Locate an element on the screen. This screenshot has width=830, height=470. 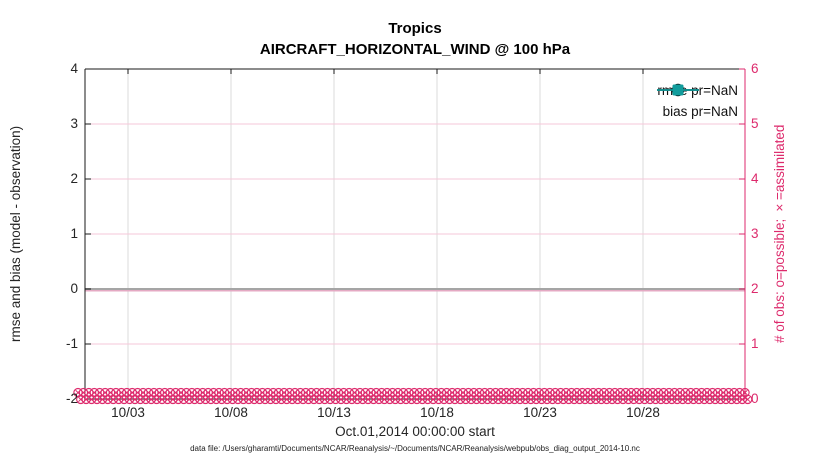
legend-item-bias: bias pr=NaN is located at coordinates (697, 102).